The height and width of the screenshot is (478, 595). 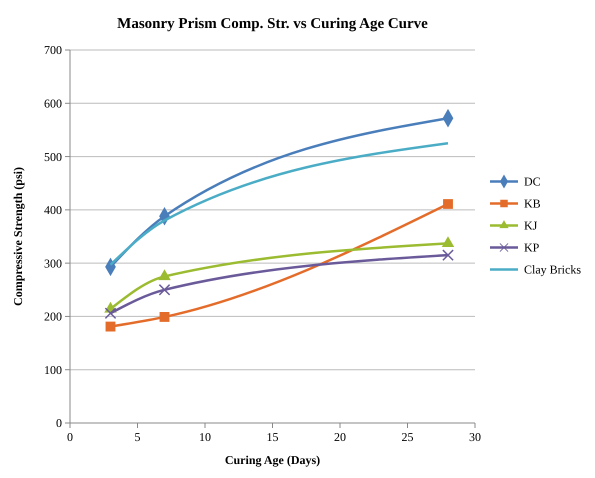 What do you see at coordinates (532, 203) in the screenshot?
I see `legend-label: KB` at bounding box center [532, 203].